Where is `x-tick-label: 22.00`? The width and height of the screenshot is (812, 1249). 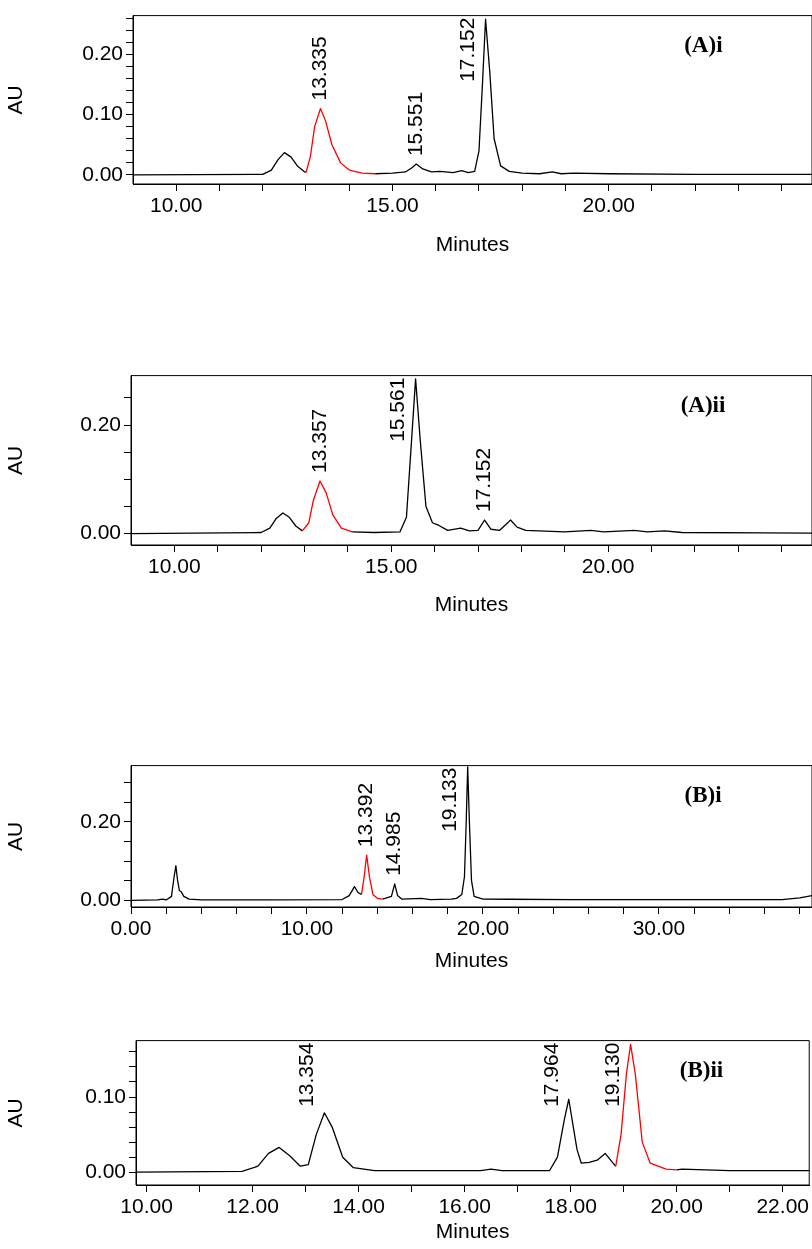
x-tick-label: 22.00 is located at coordinates (783, 1206).